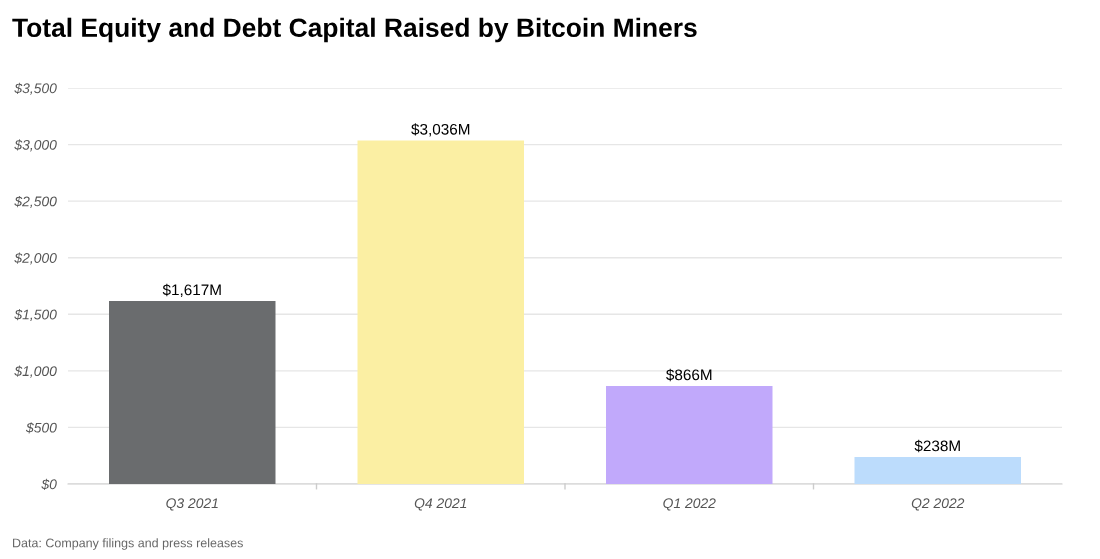 Image resolution: width=1100 pixels, height=559 pixels. What do you see at coordinates (938, 504) in the screenshot?
I see `x-tick-label: Q2 2022` at bounding box center [938, 504].